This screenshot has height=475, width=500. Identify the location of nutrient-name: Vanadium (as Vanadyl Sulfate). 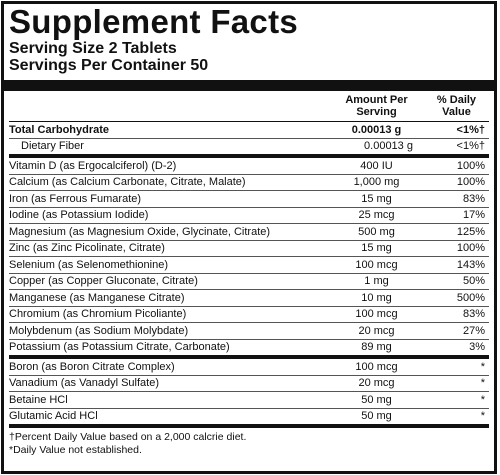
(84, 383).